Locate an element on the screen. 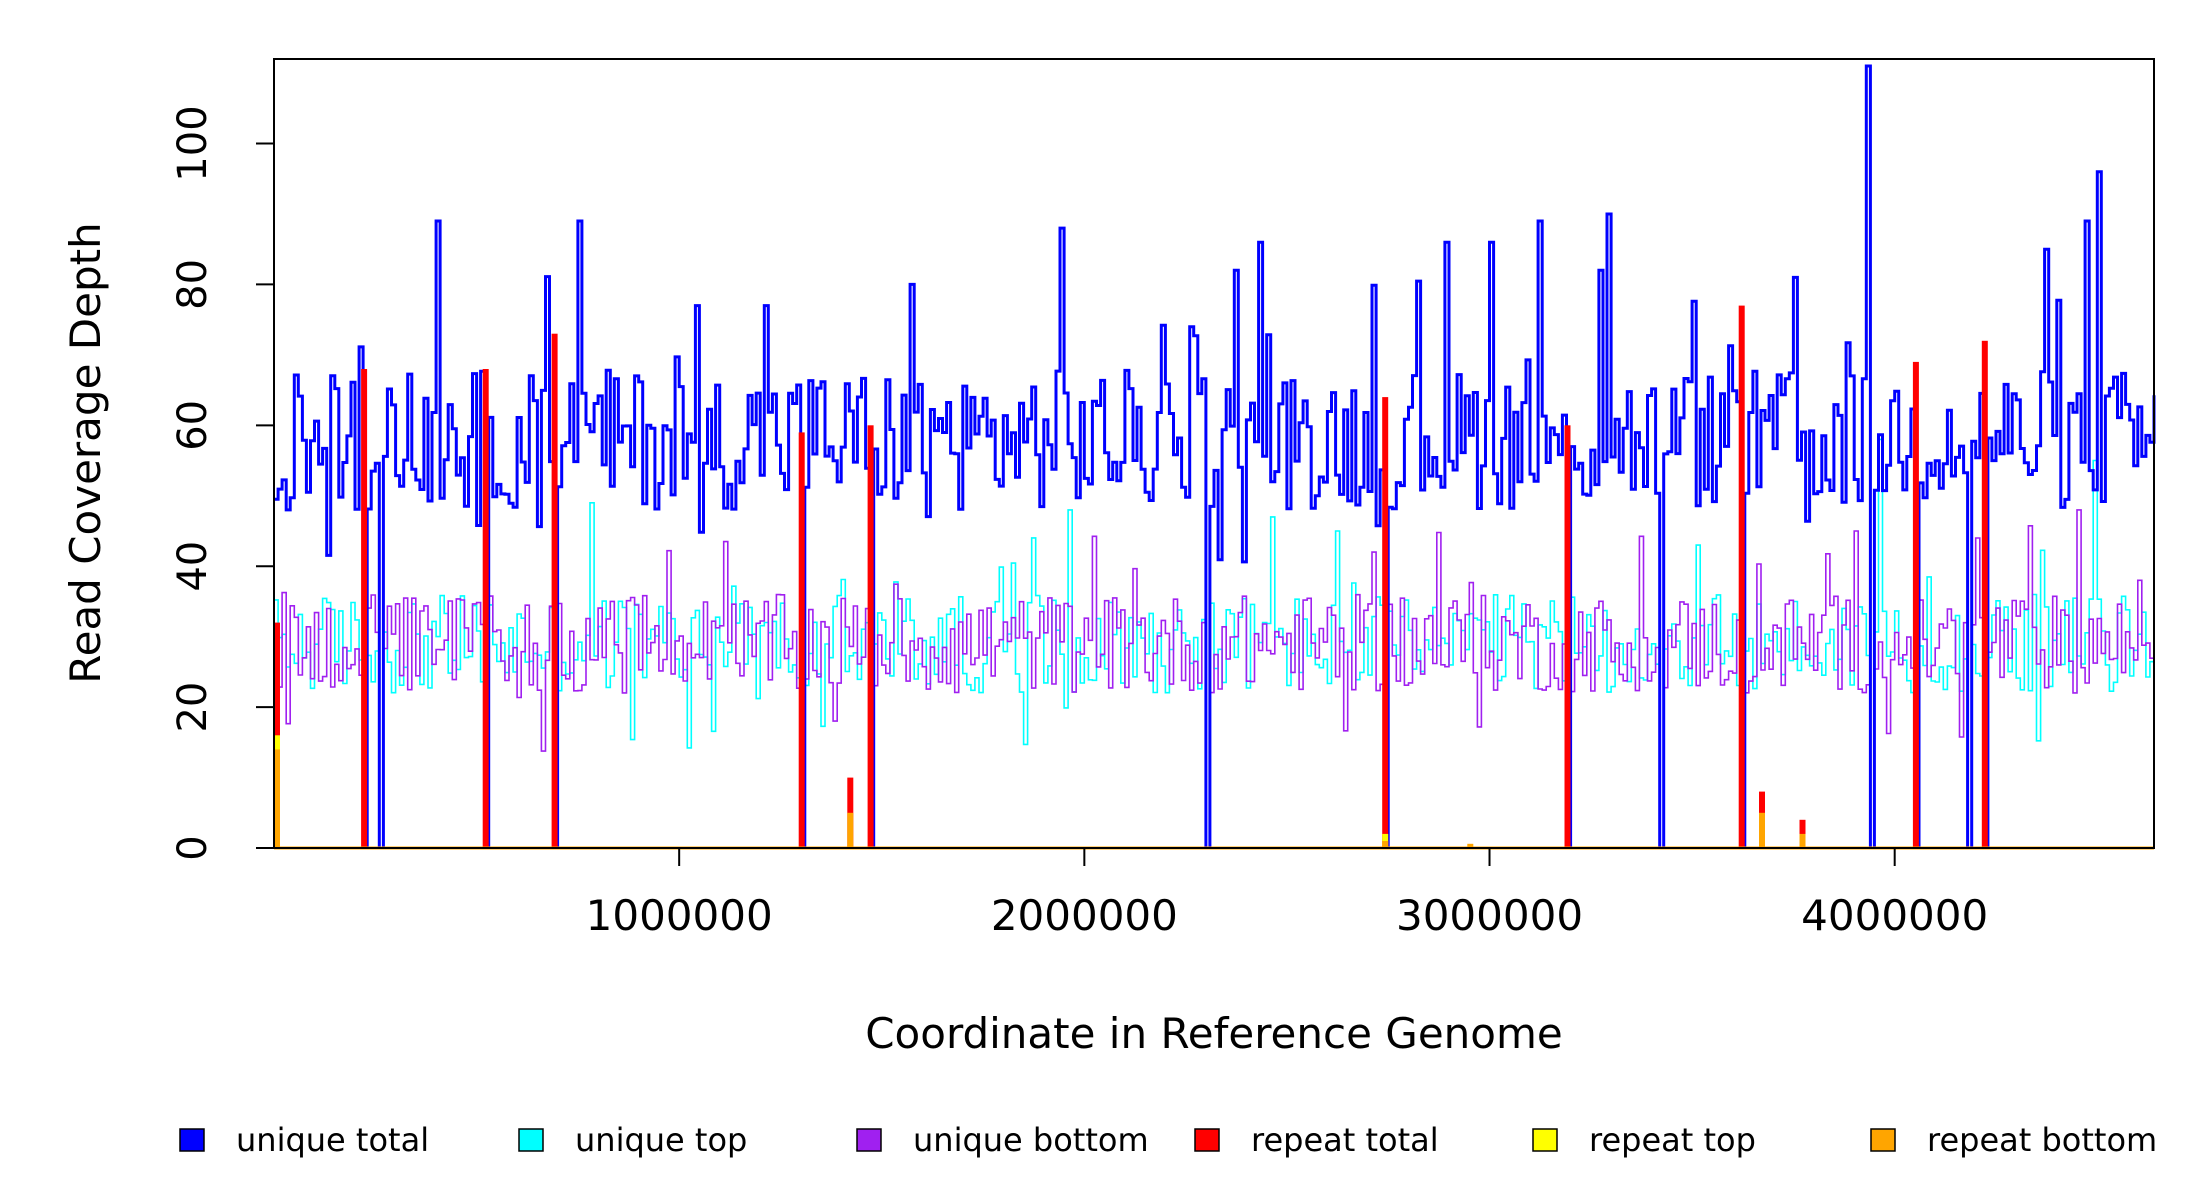 Image resolution: width=2200 pixels, height=1200 pixels. x-axis-label: Coordinate in Reference Genome is located at coordinates (1214, 1033).